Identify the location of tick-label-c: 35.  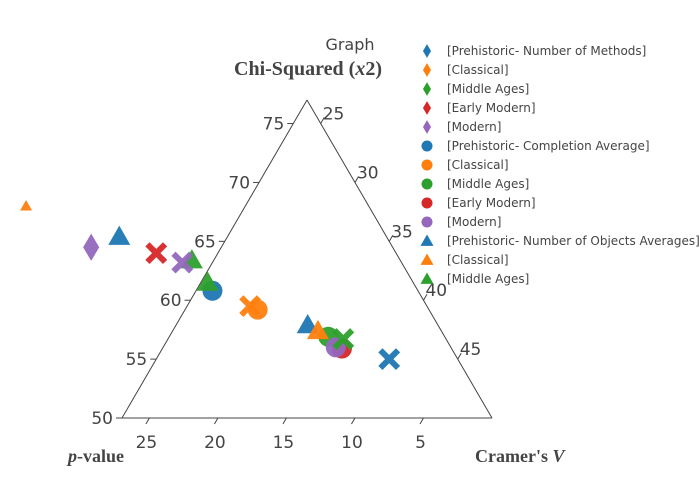
(402, 232).